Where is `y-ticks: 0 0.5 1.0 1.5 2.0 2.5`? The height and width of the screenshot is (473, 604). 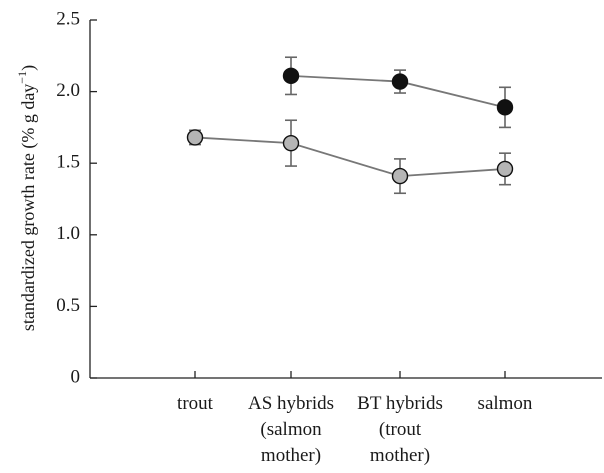 y-ticks: 0 0.5 1.0 1.5 2.0 2.5 is located at coordinates (76, 197).